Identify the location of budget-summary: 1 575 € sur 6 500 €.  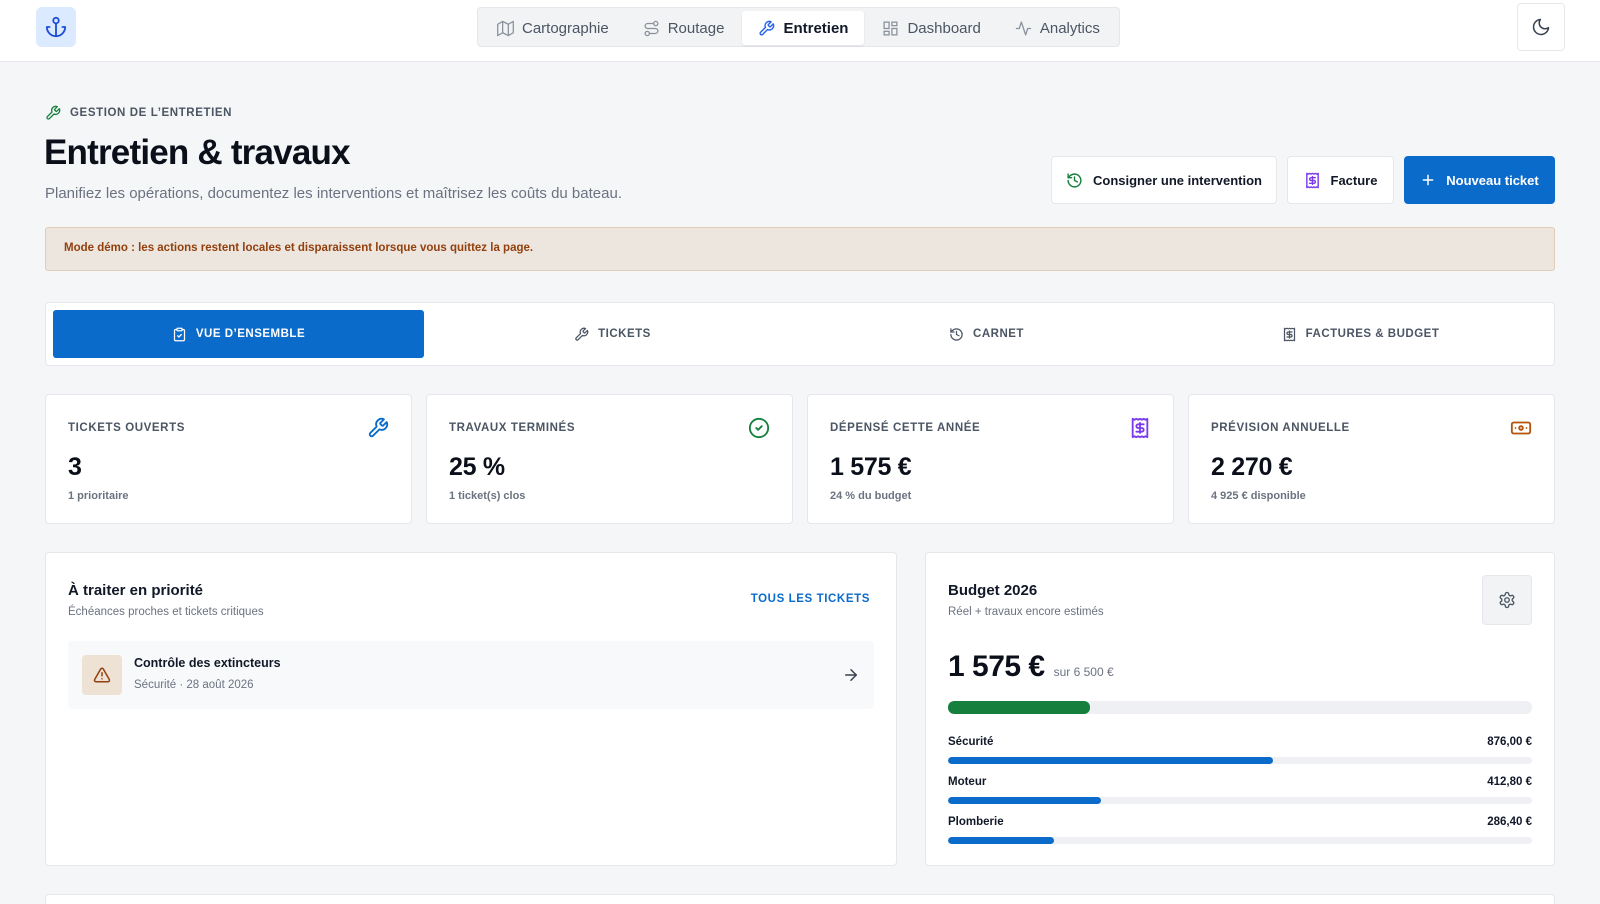
(1031, 667).